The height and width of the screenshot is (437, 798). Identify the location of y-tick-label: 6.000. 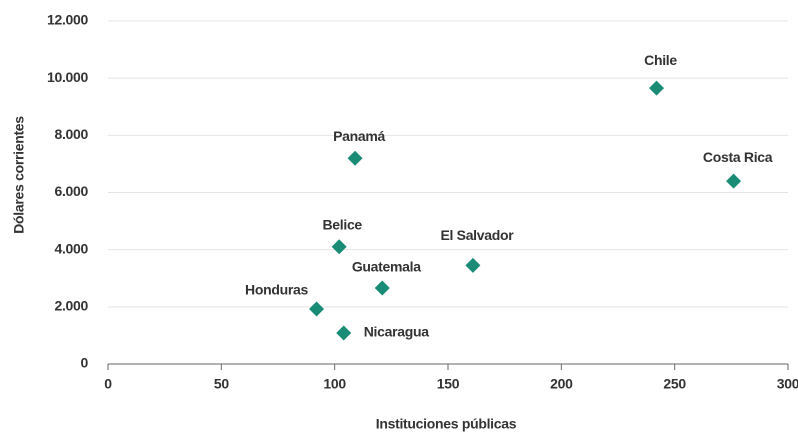
(71, 191).